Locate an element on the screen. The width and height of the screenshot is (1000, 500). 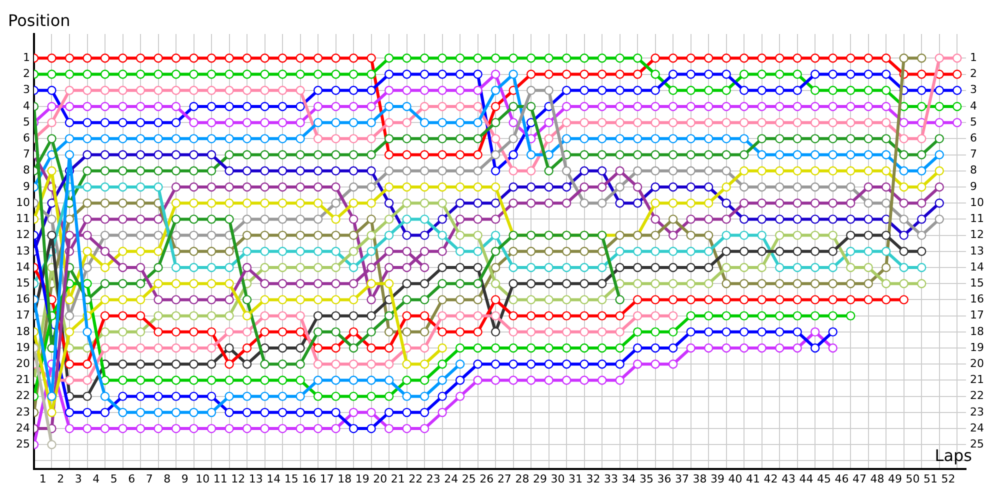
y2-tick-label: 11 is located at coordinates (977, 219).